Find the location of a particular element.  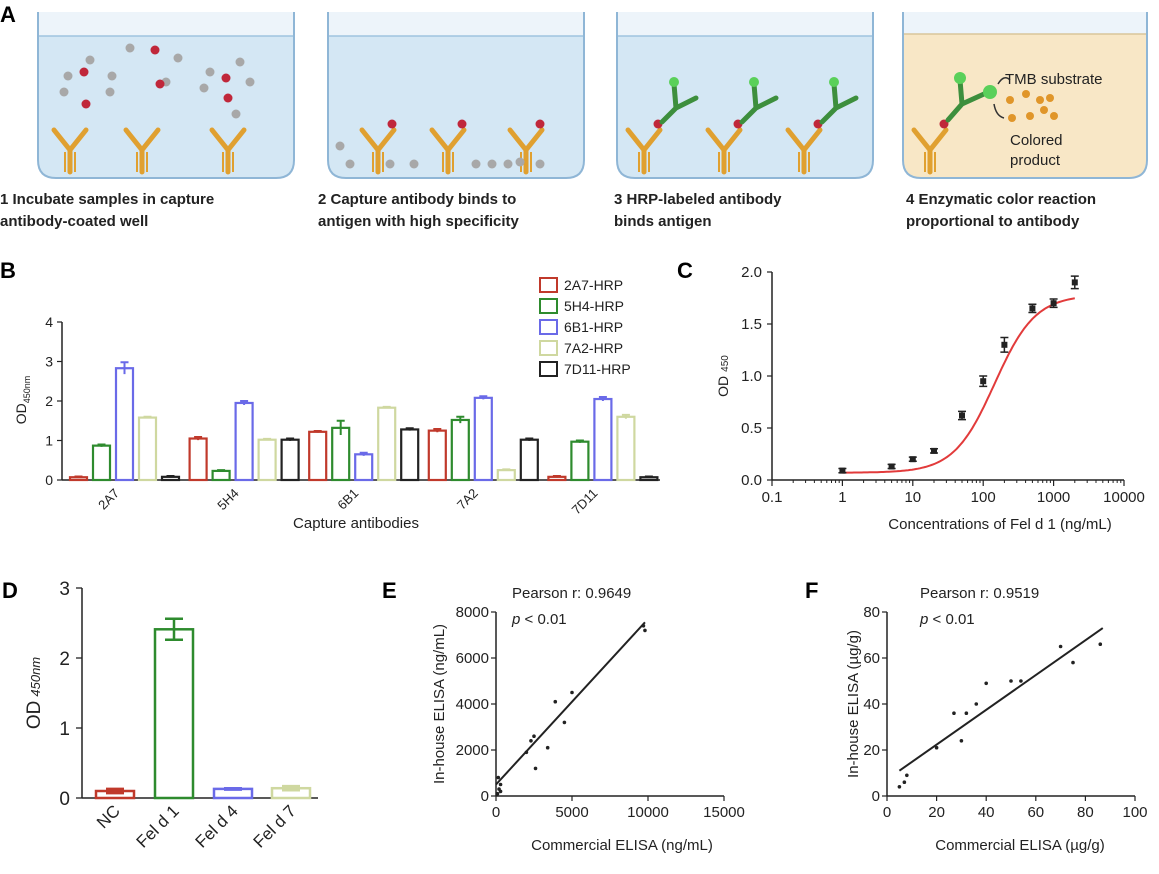

c-xtick-label-2: 10 is located at coordinates (912, 497).